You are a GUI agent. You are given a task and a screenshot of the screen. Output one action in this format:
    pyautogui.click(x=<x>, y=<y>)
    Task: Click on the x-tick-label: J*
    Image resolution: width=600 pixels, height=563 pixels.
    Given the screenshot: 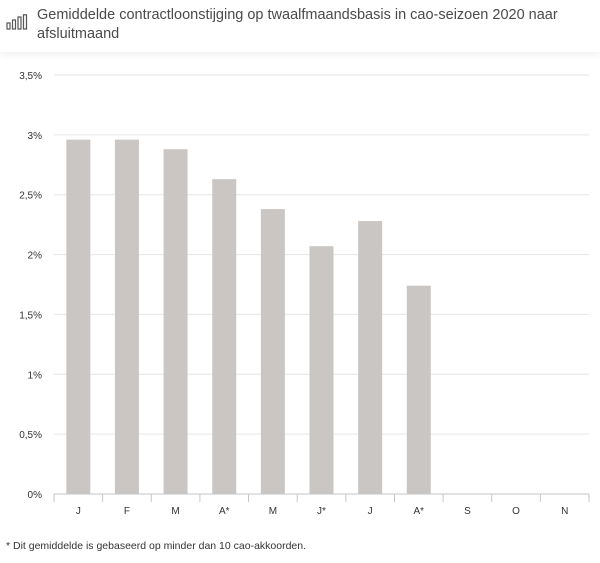 What is the action you would take?
    pyautogui.click(x=321, y=511)
    